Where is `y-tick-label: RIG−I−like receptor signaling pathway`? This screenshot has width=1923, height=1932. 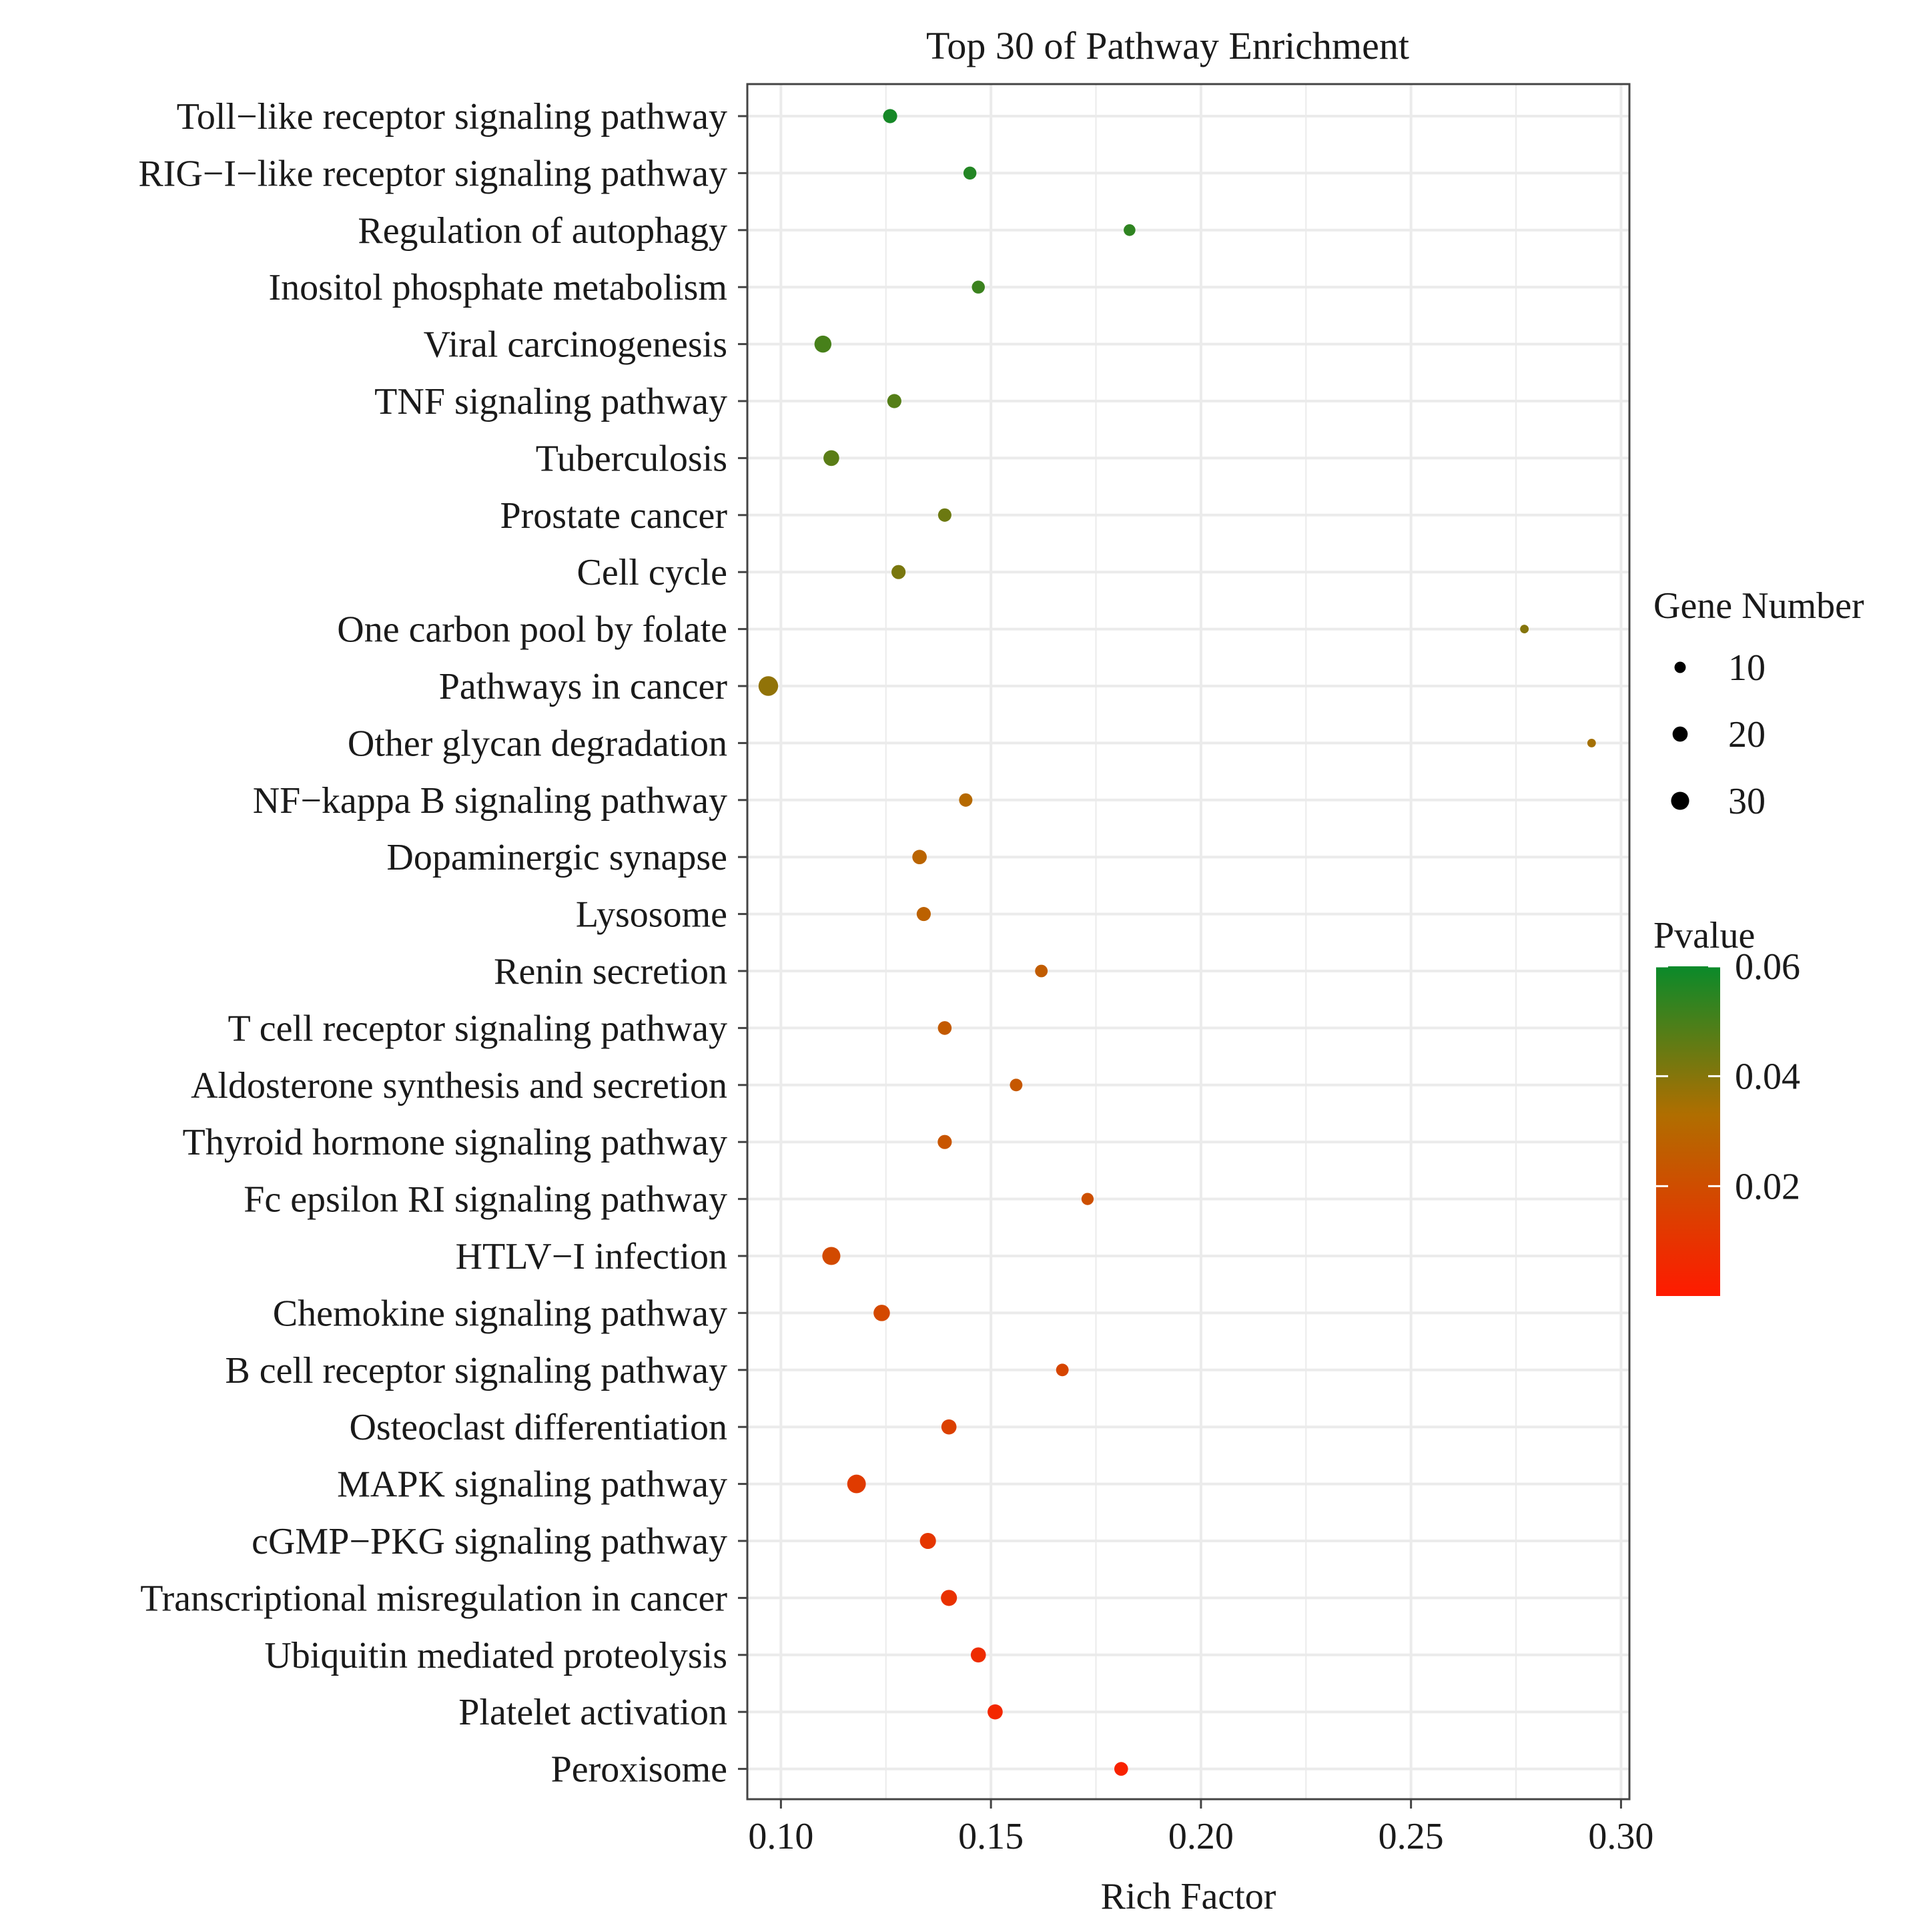
y-tick-label: RIG−I−like receptor signaling pathway is located at coordinates (432, 173).